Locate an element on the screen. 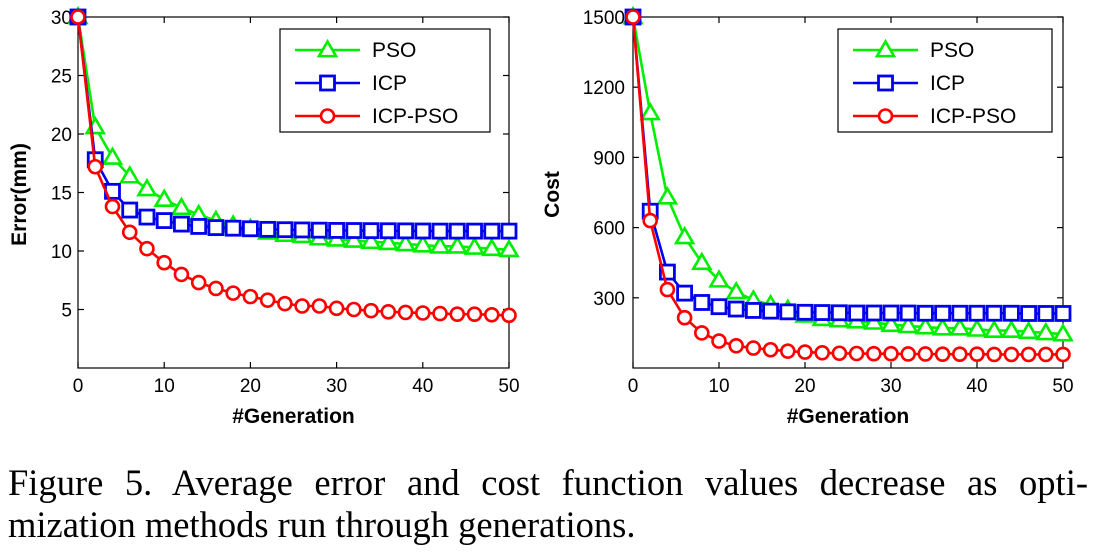 This screenshot has height=558, width=1093. y-tick-label: 5 is located at coordinates (66, 311).